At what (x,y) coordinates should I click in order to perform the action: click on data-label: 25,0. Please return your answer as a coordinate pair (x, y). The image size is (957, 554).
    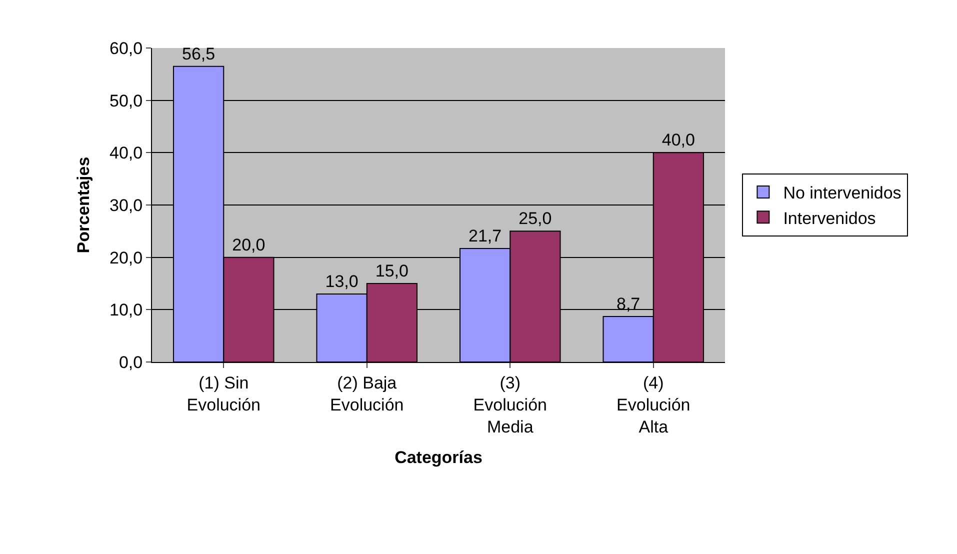
    Looking at the image, I should click on (535, 218).